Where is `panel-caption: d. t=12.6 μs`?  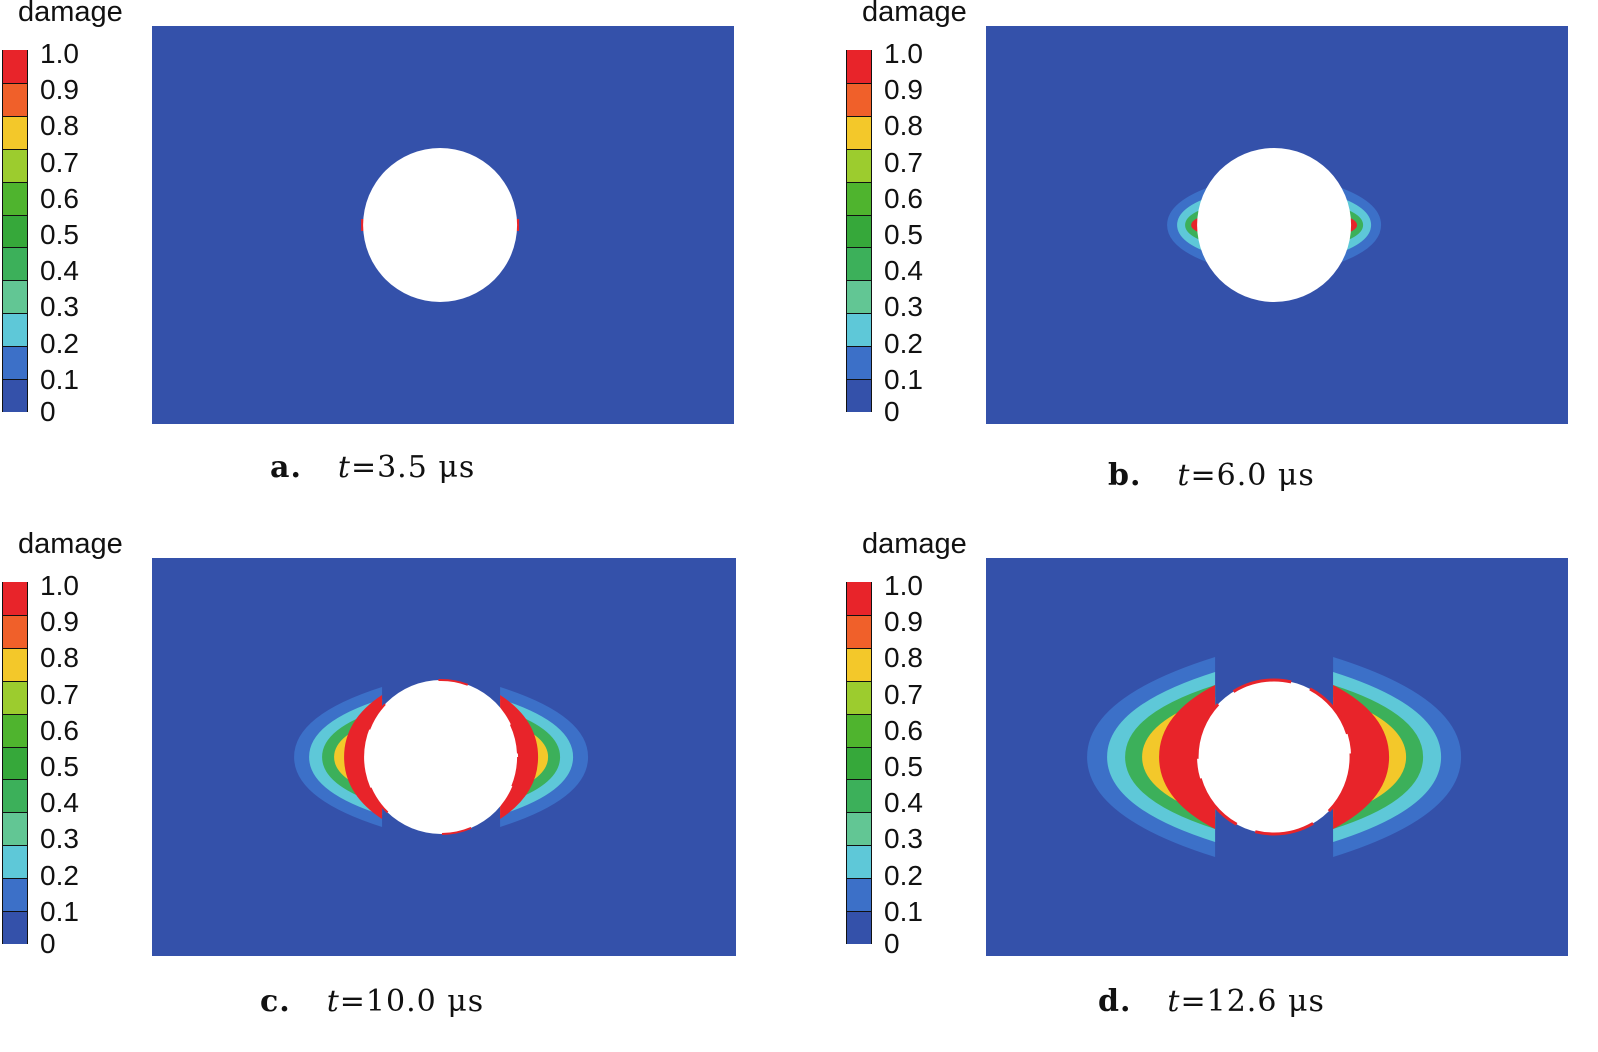 panel-caption: d. t=12.6 μs is located at coordinates (1211, 1001).